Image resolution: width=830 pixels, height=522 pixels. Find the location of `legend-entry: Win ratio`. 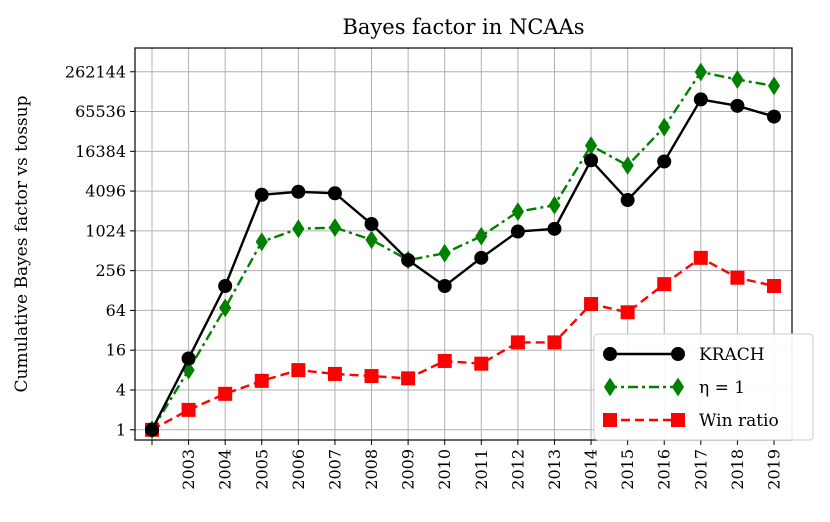

legend-entry: Win ratio is located at coordinates (691, 421).